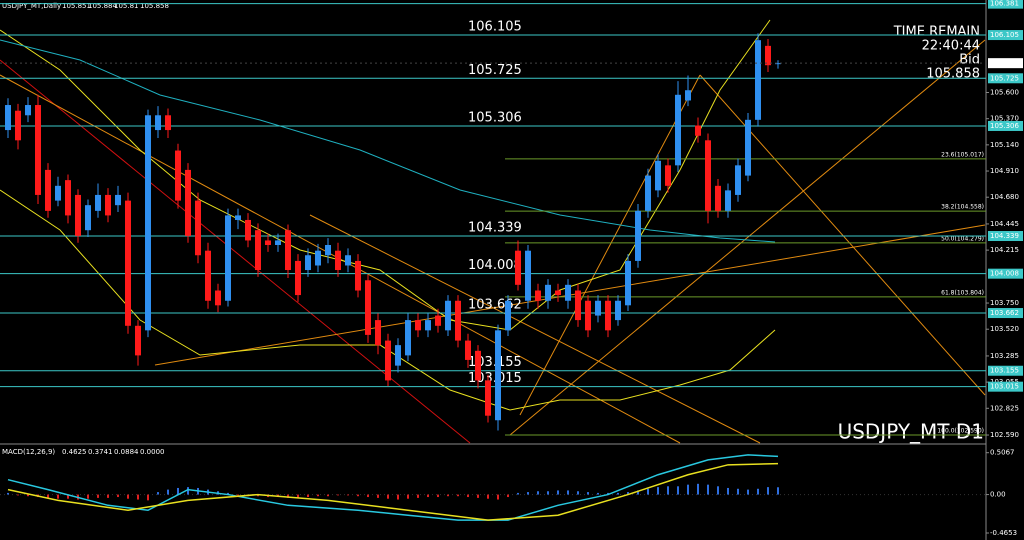 The image size is (1024, 540). I want to click on macd-readout: 0.4625, so click(74, 452).